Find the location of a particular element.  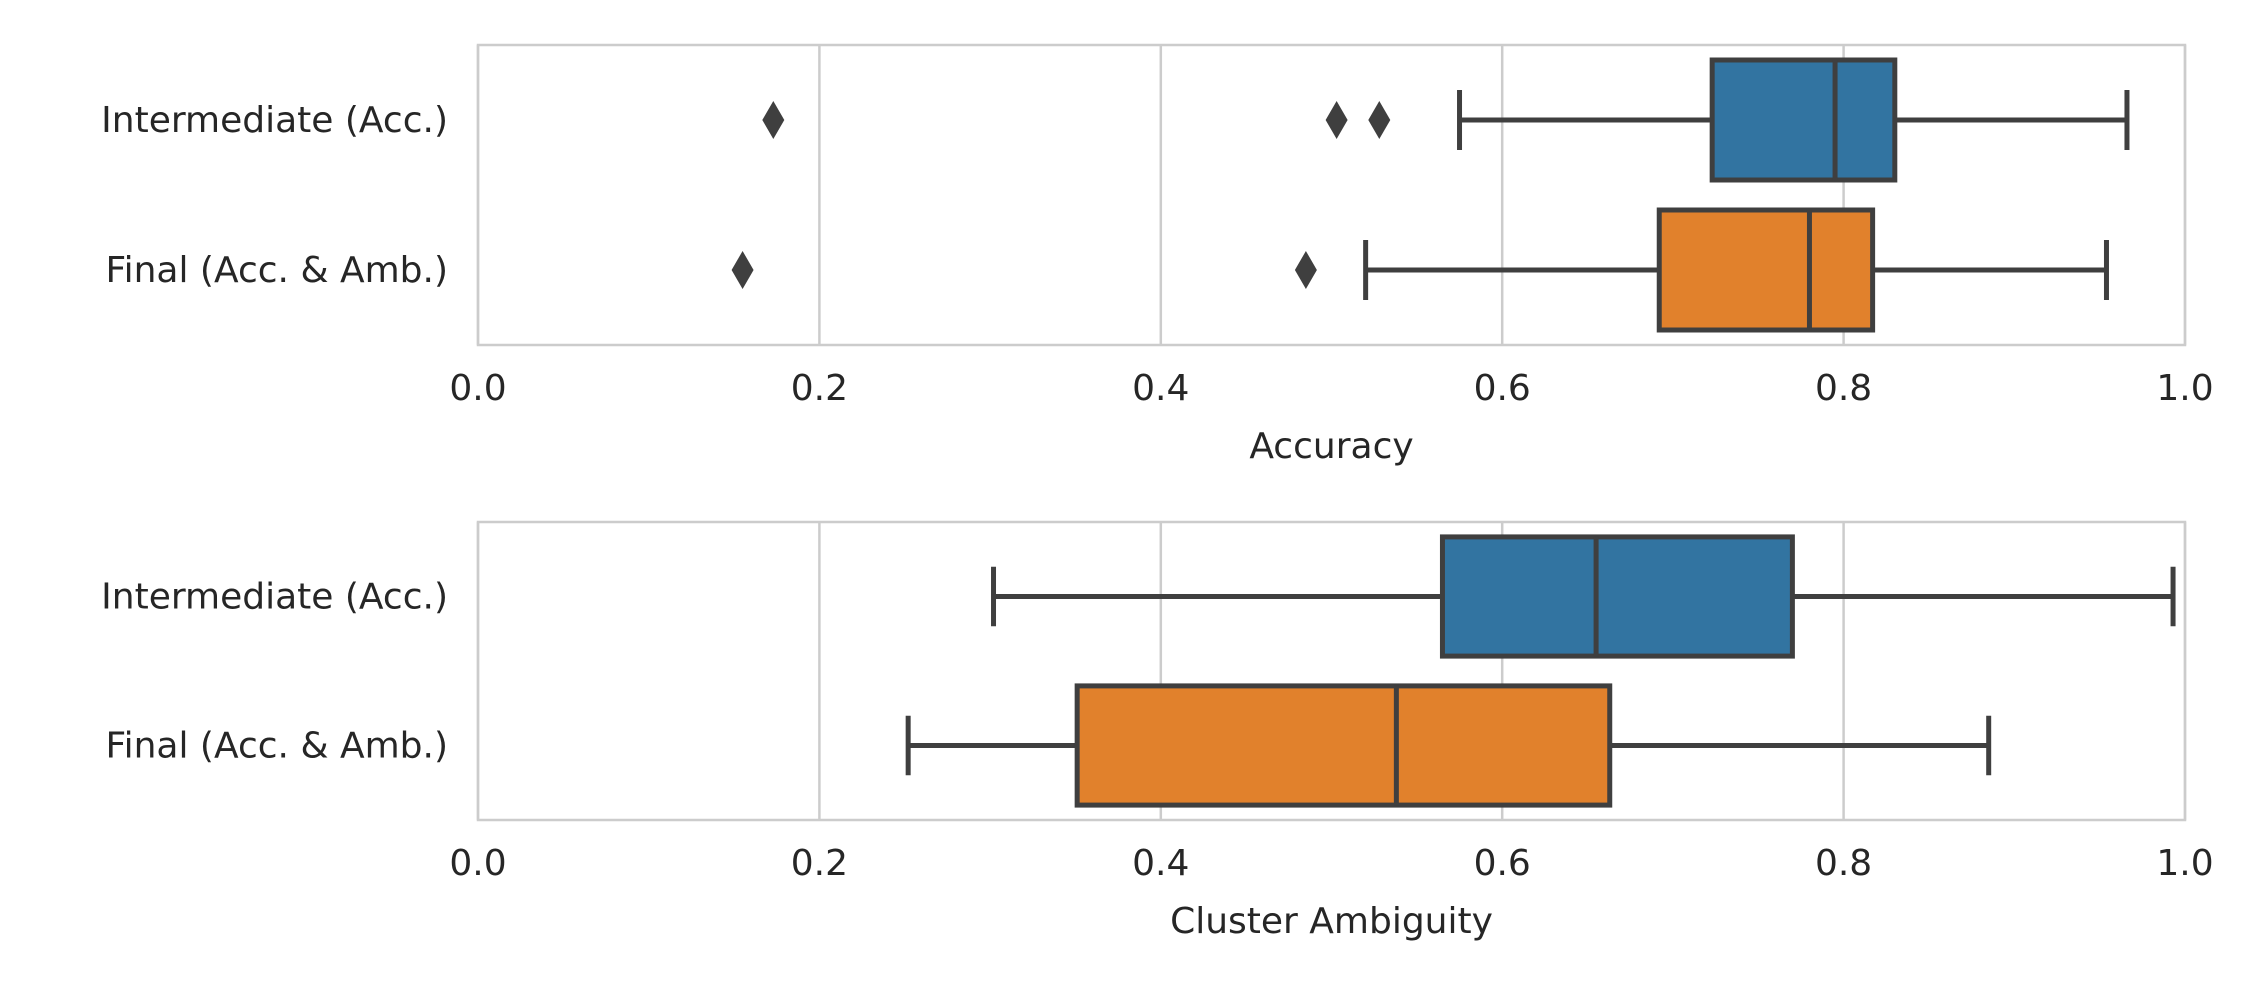

x-axis-label: Cluster Ambiguity is located at coordinates (1331, 921).